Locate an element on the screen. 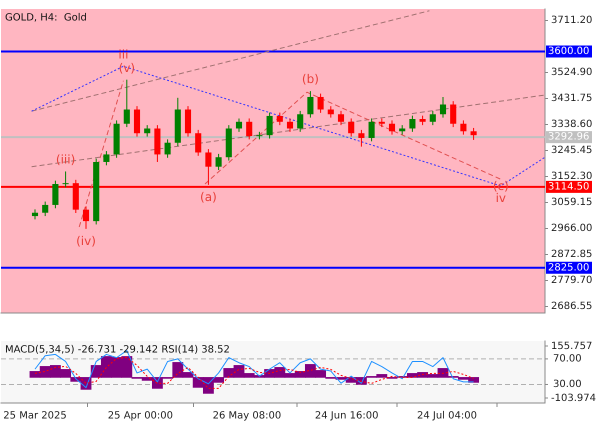 The width and height of the screenshot is (596, 425). x-tick-label: 26 May 08:00 is located at coordinates (247, 416).